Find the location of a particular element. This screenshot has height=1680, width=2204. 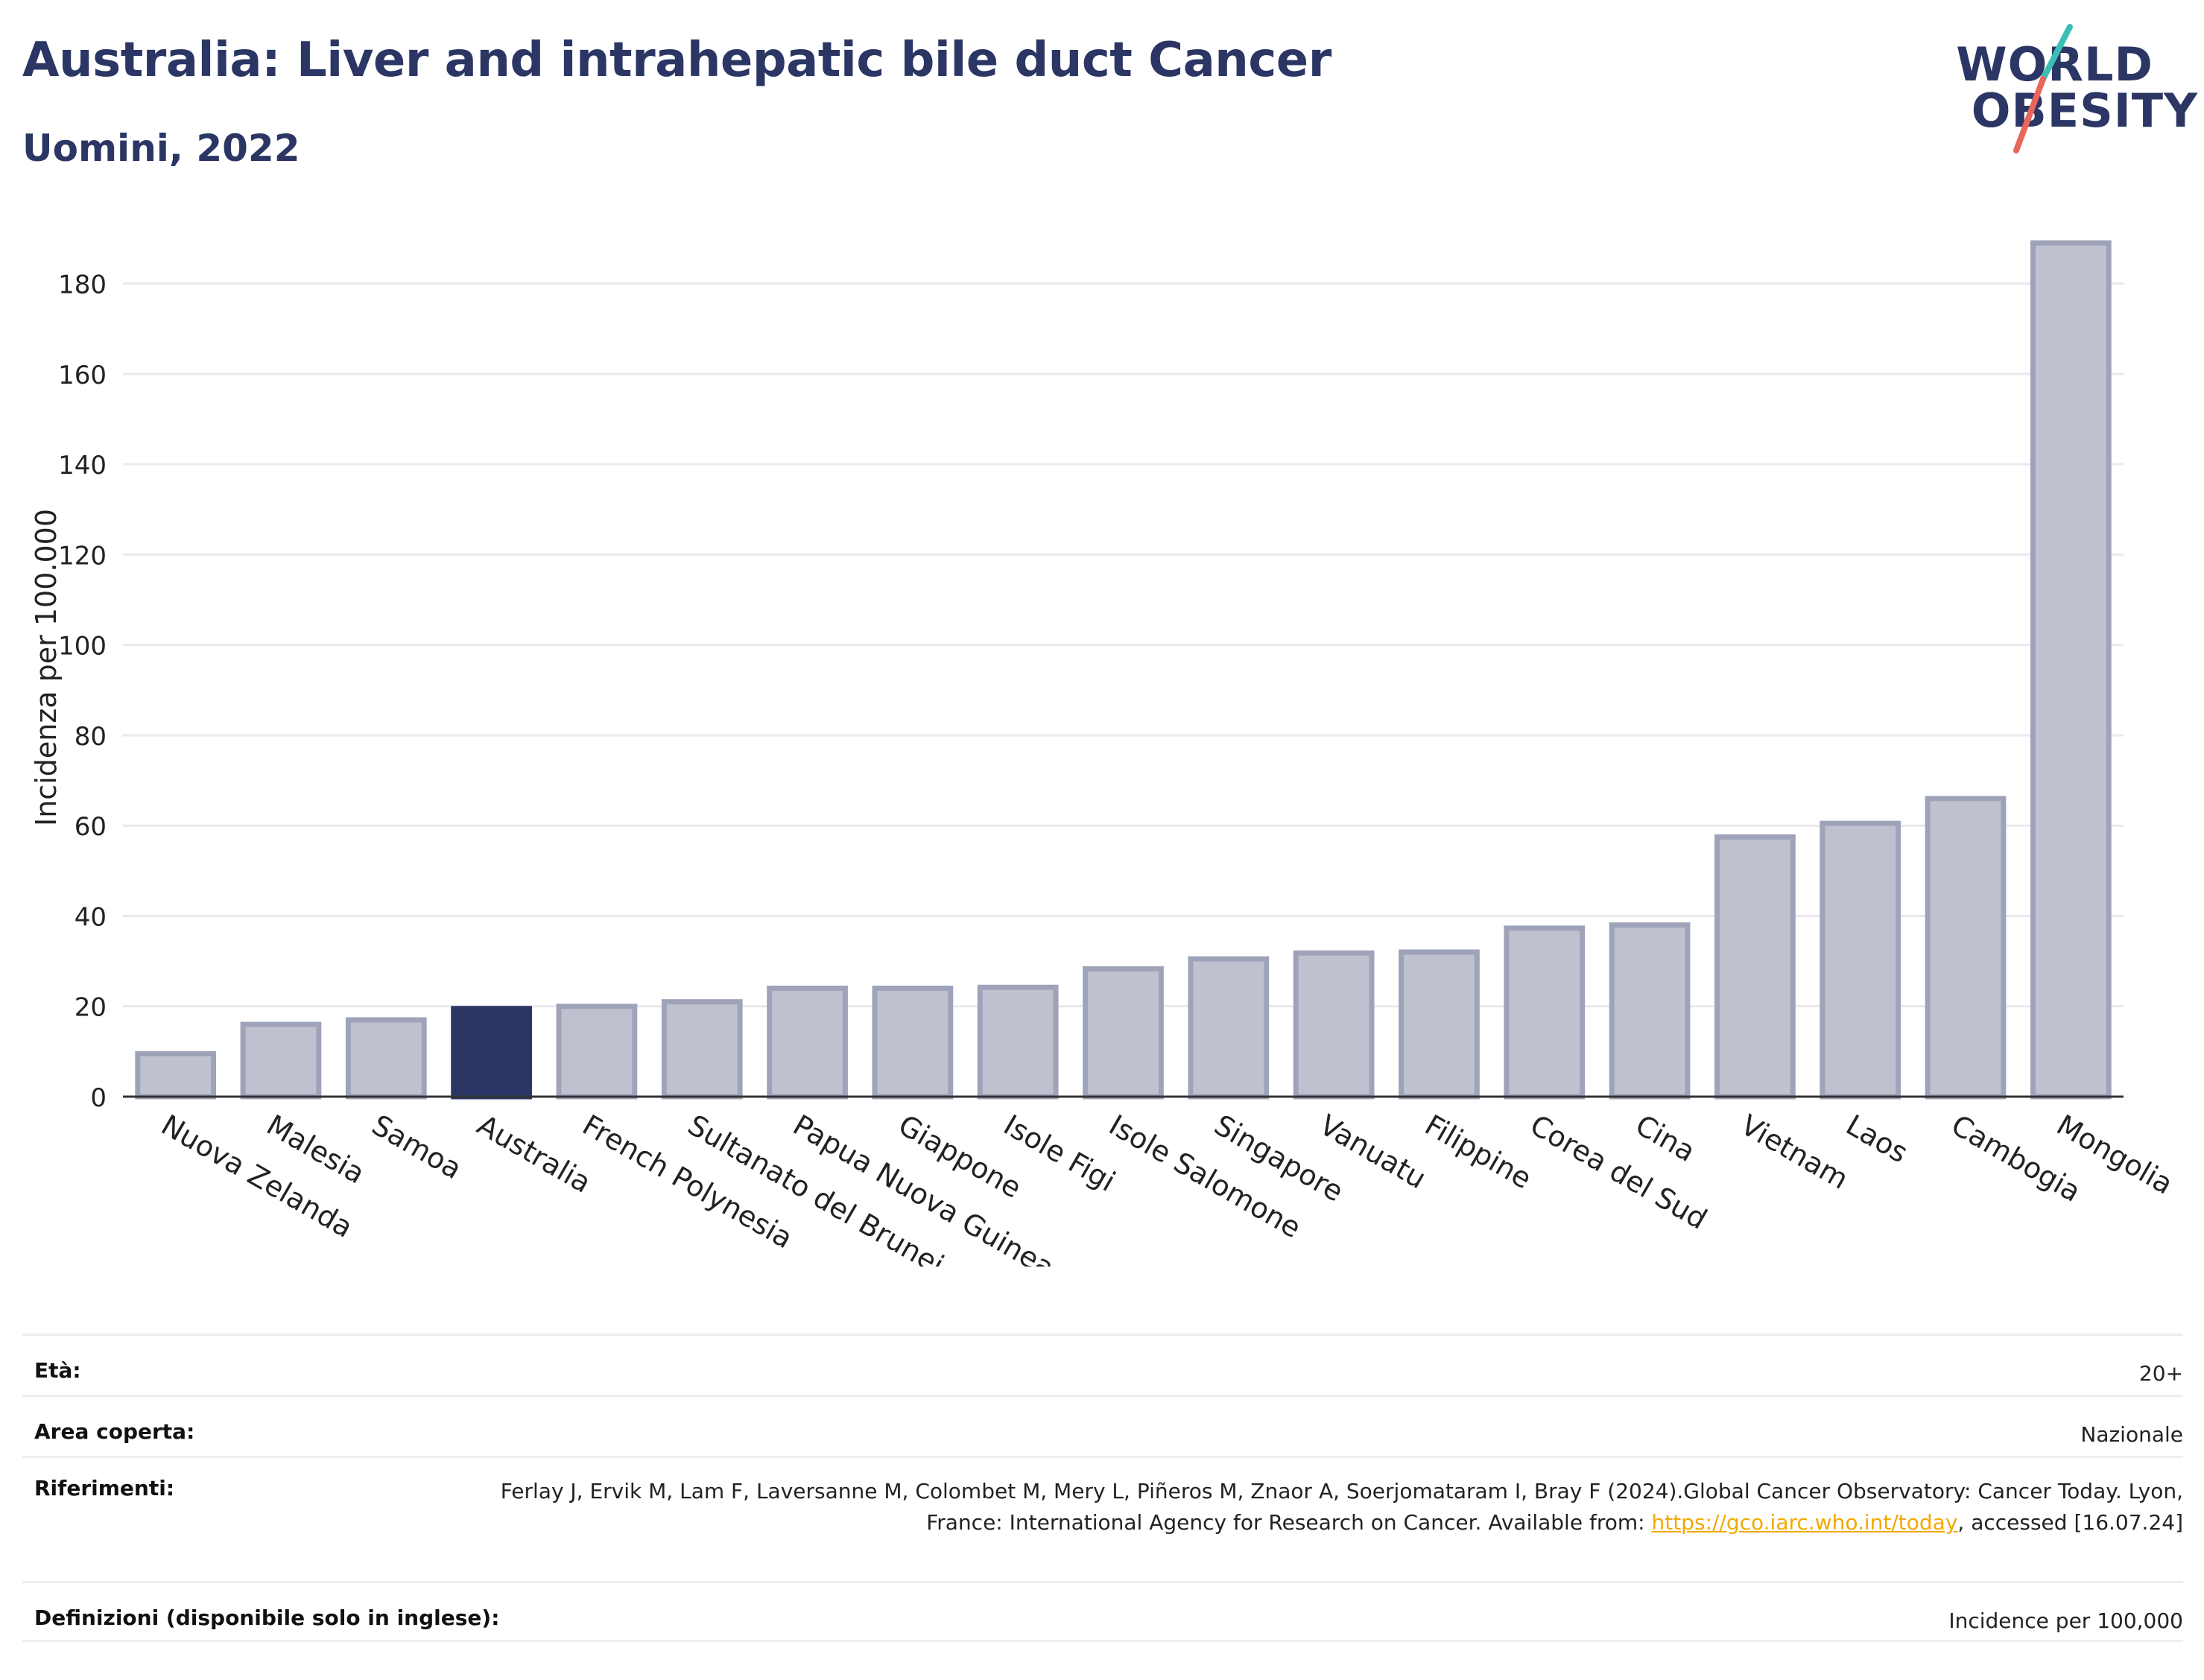

meta-row-area: Area coperta: Nazionale is located at coordinates (1102, 1425).